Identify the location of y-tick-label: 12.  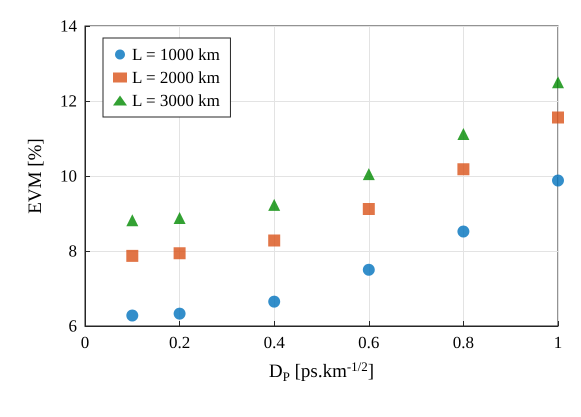
(68, 101).